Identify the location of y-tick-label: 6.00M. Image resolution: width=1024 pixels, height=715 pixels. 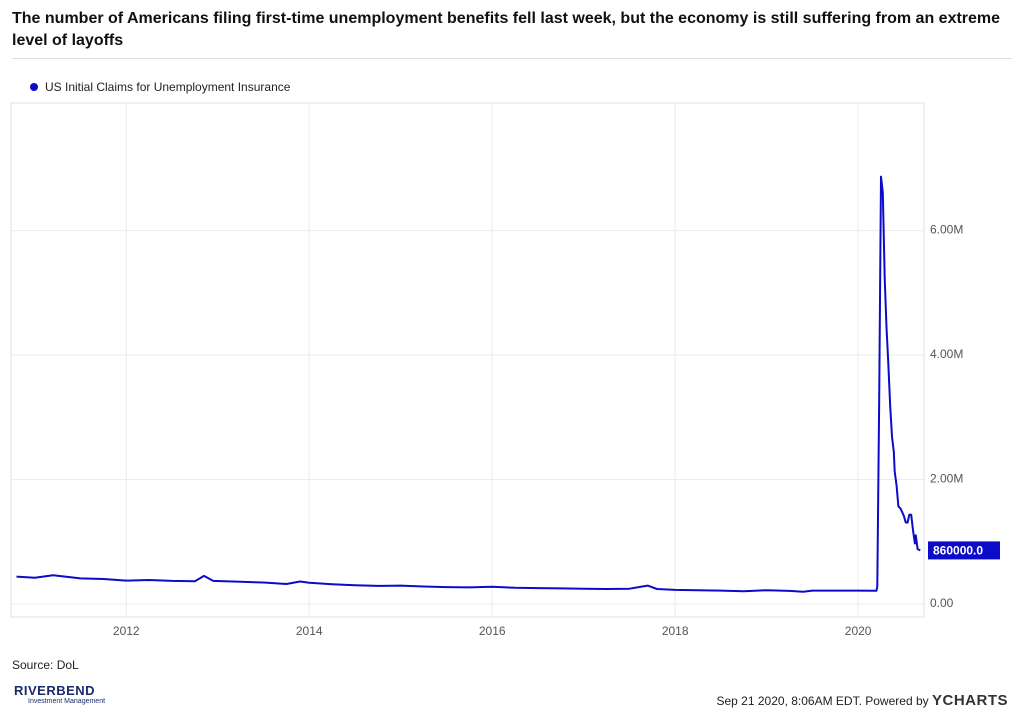
(946, 230).